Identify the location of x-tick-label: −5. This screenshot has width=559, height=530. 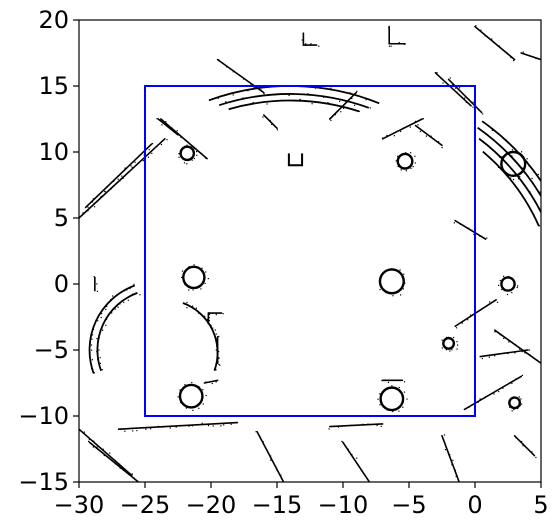
(408, 505).